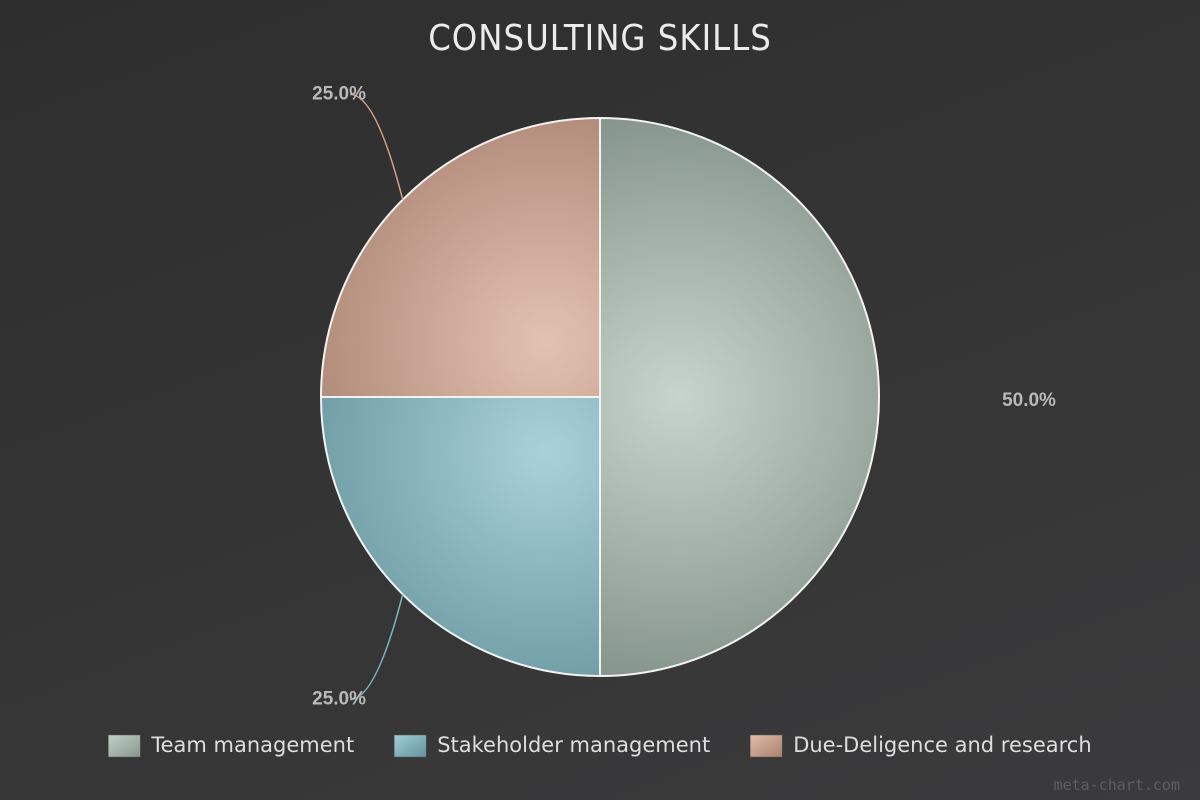  I want to click on legend-label: Team management, so click(252, 745).